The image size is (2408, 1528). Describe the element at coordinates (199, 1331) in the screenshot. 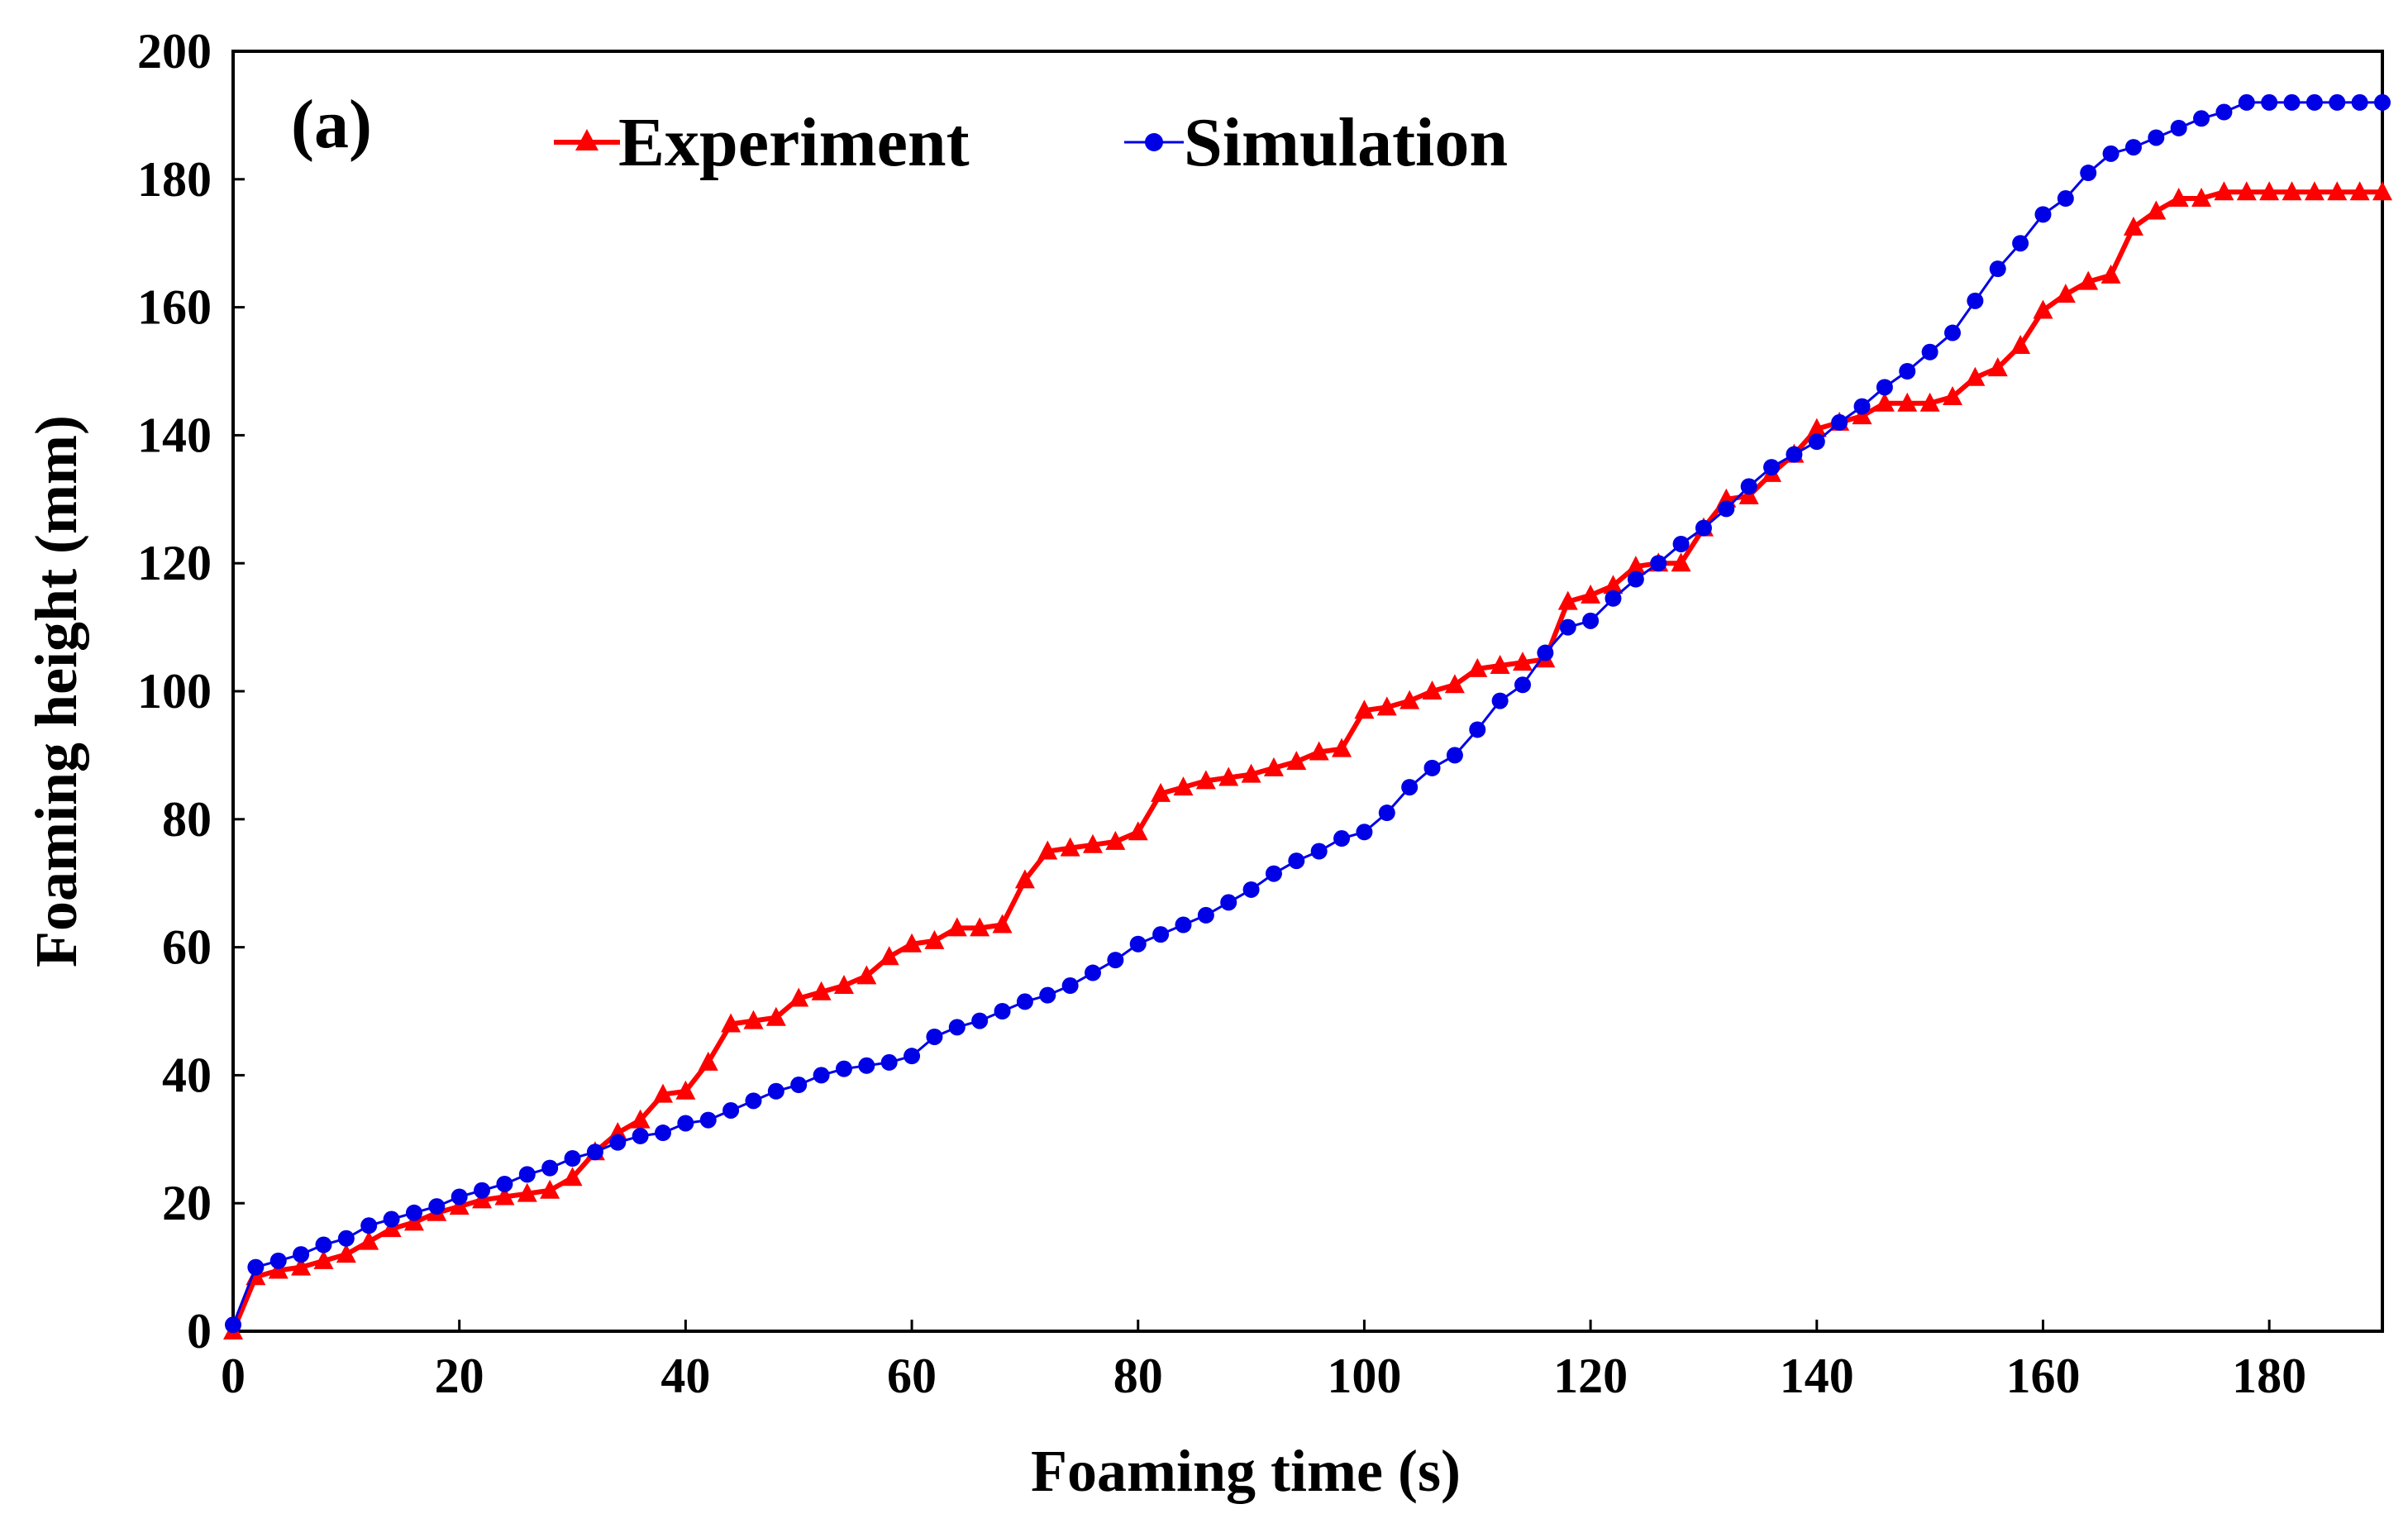

I see `y-tick-label: 0` at that location.